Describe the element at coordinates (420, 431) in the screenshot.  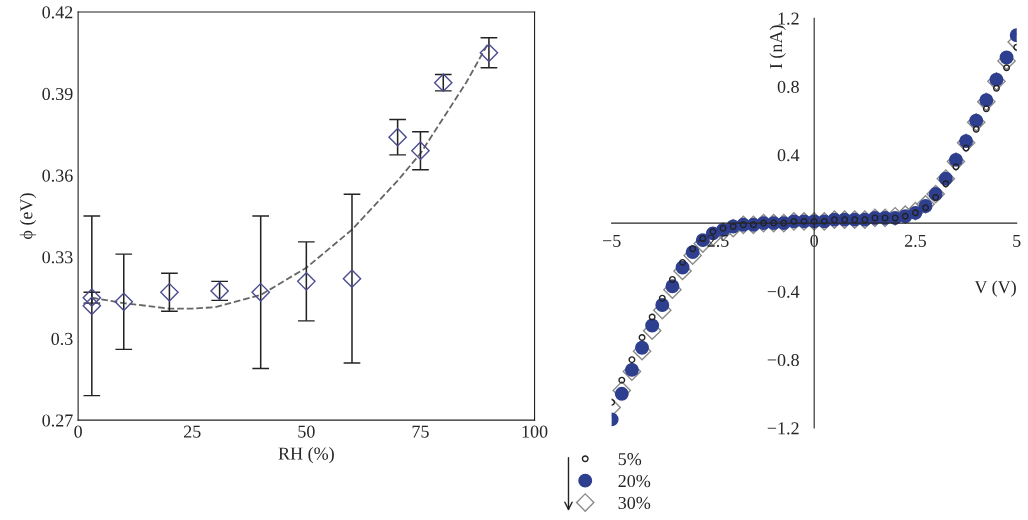
I see `x-tick-label: 75` at that location.